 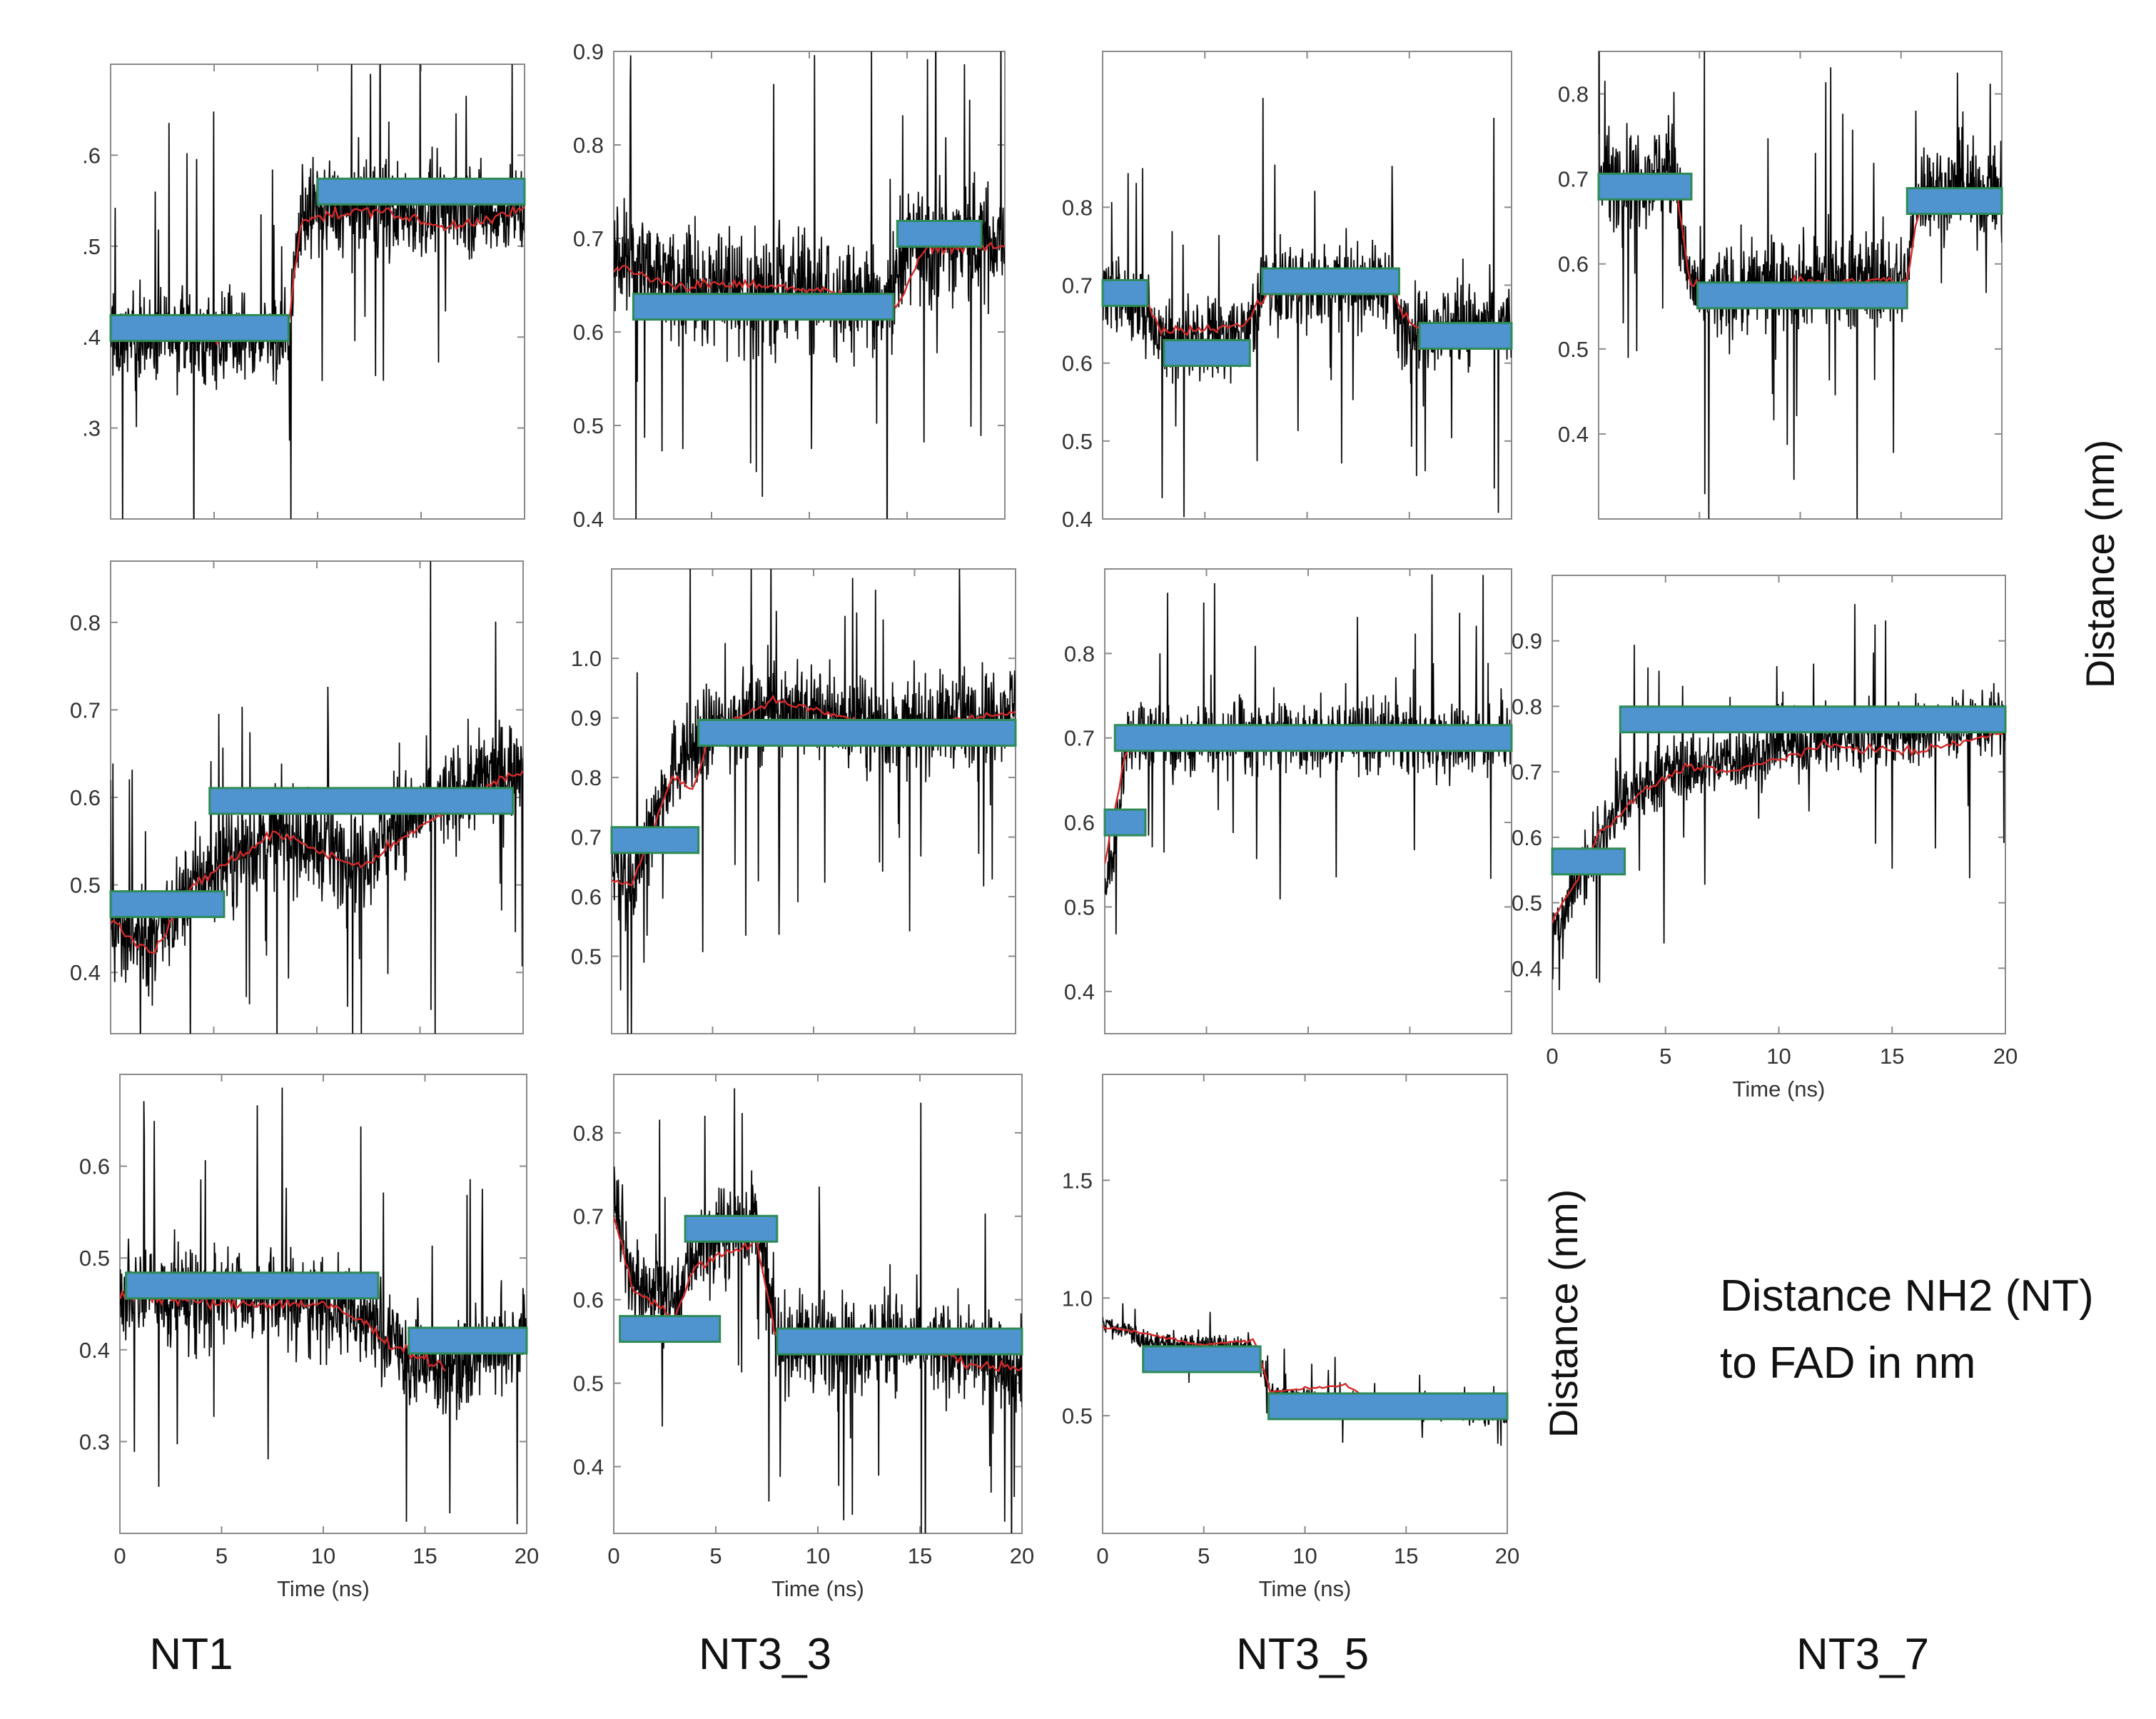 I want to click on panel-r0c2: 0.4 0.5 0.6 0.7 0.8, so click(x=1287, y=291).